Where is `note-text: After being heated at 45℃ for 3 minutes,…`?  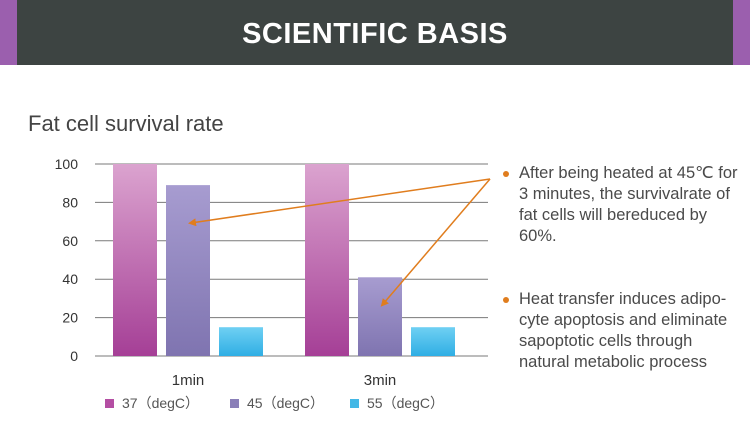
note-text: After being heated at 45℃ for 3 minutes,… is located at coordinates (628, 204).